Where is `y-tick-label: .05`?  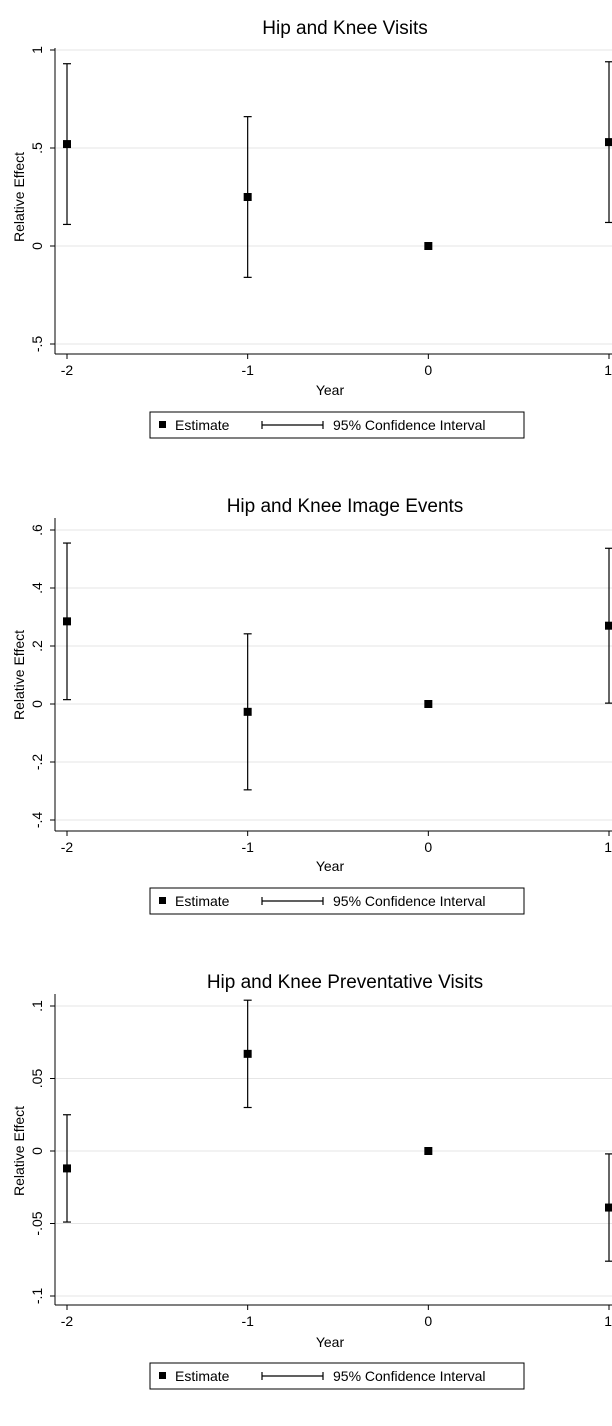 y-tick-label: .05 is located at coordinates (37, 1079).